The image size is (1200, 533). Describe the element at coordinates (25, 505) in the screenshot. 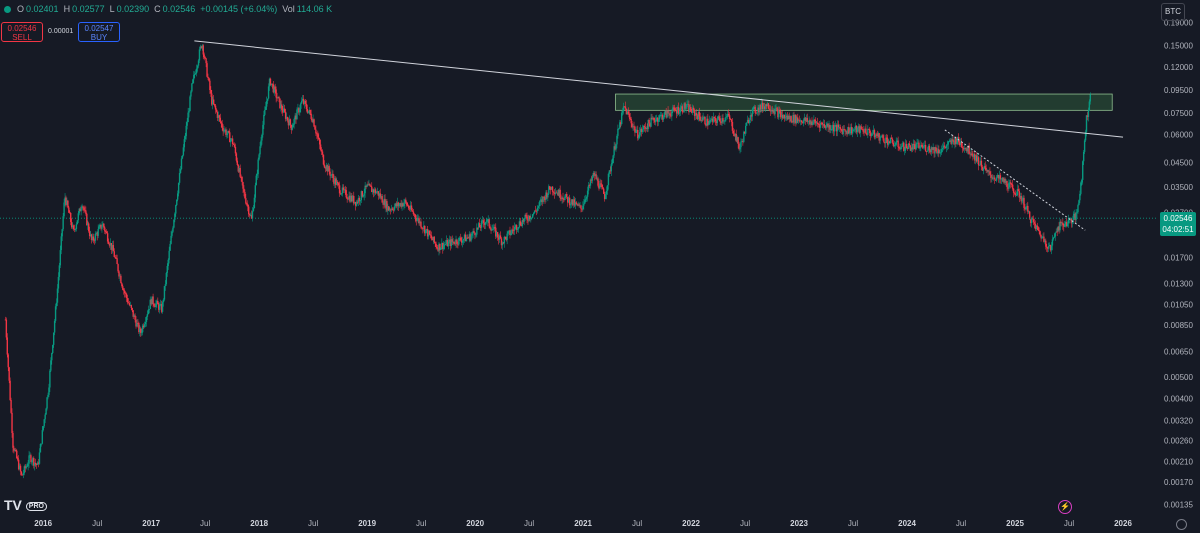

I see `tradingview-logo: TV PRO` at that location.